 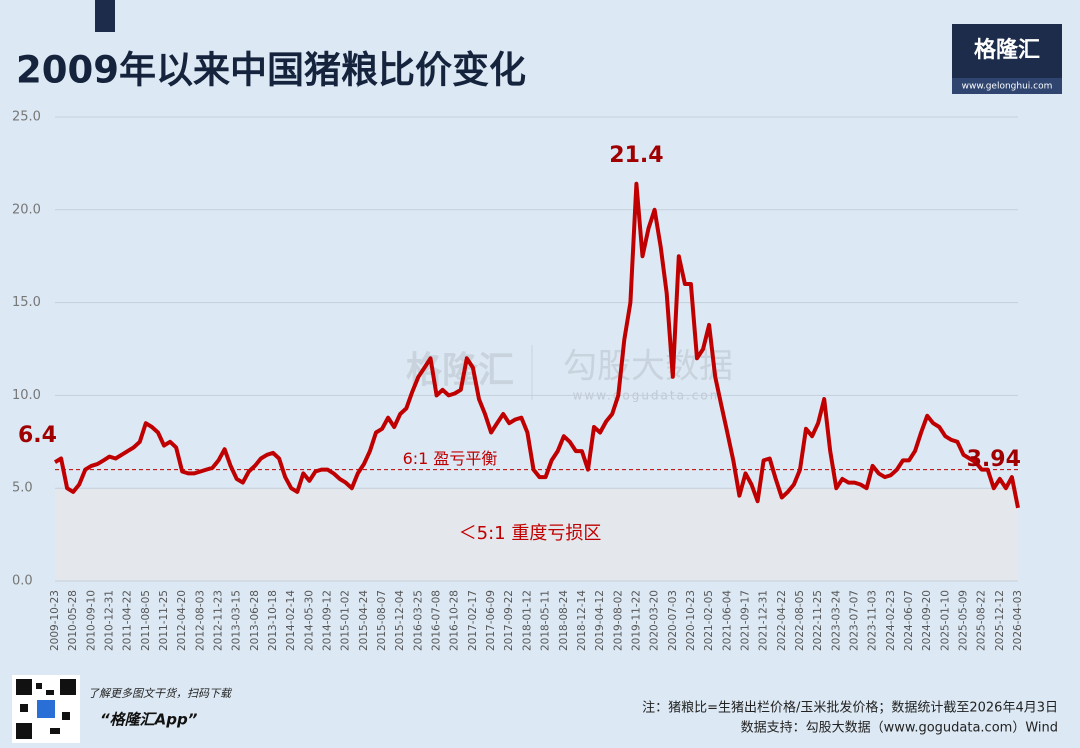 What do you see at coordinates (55, 620) in the screenshot?
I see `x-tick-label: 2009-10-23` at bounding box center [55, 620].